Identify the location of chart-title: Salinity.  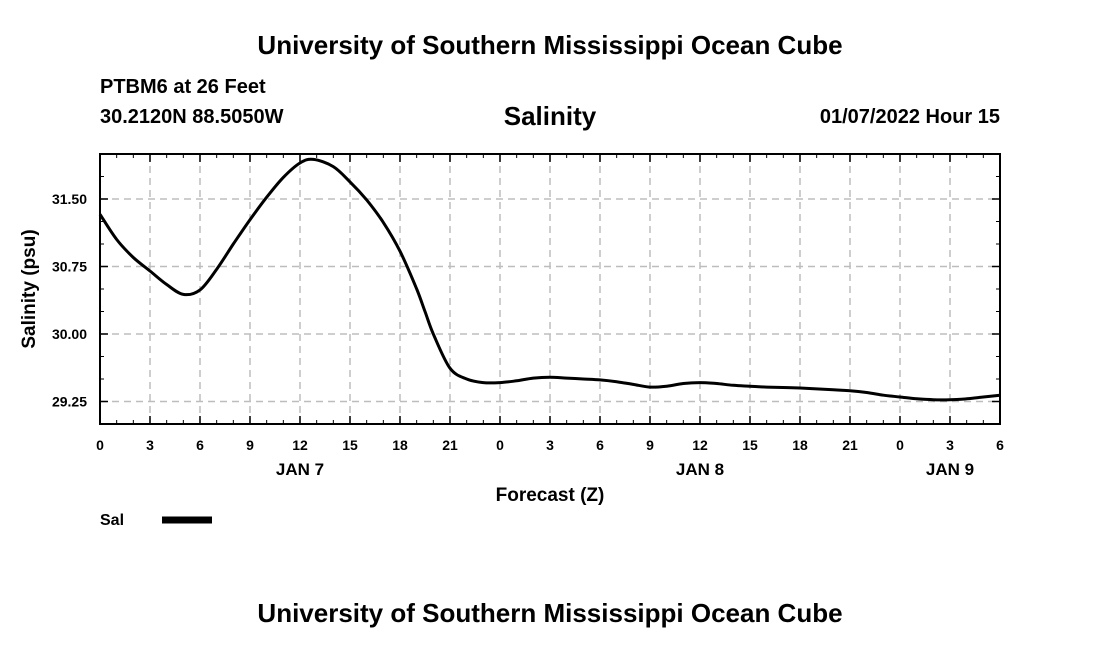
(550, 116).